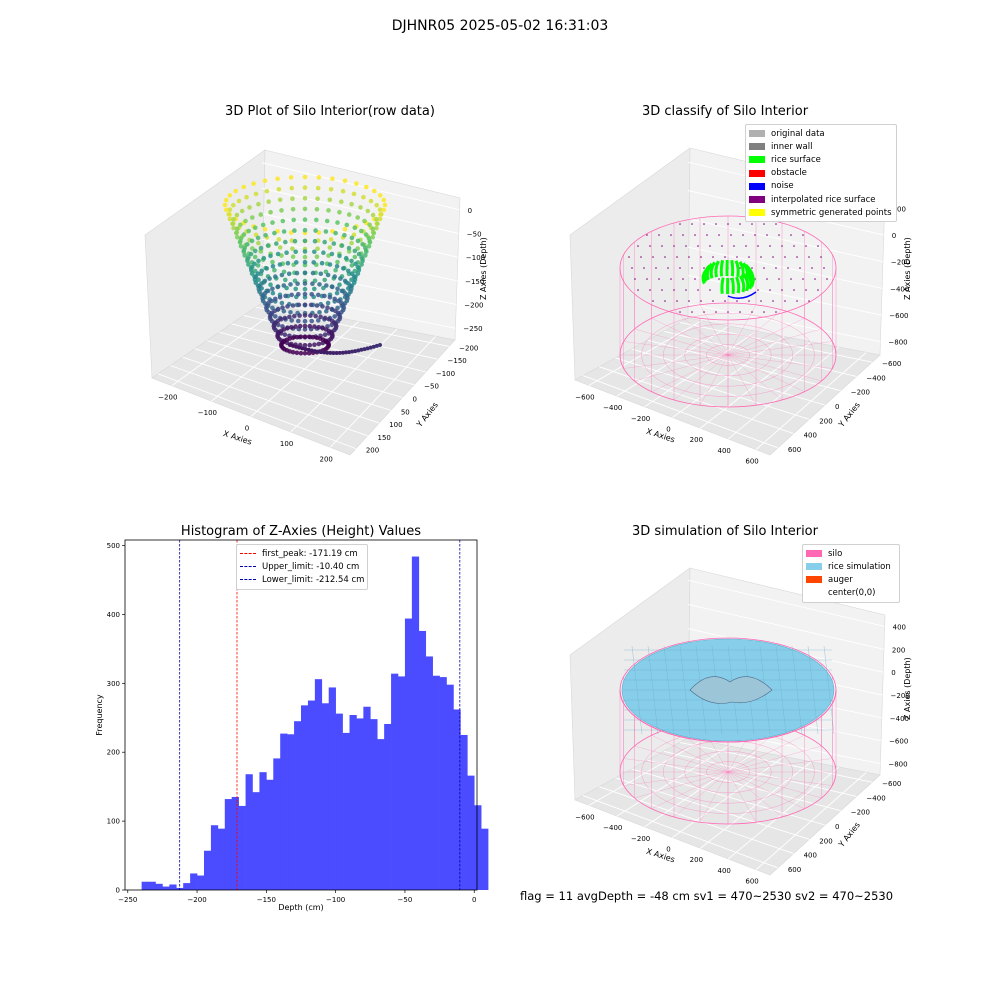  What do you see at coordinates (473, 306) in the screenshot?
I see `raw-z-tick: −200` at bounding box center [473, 306].